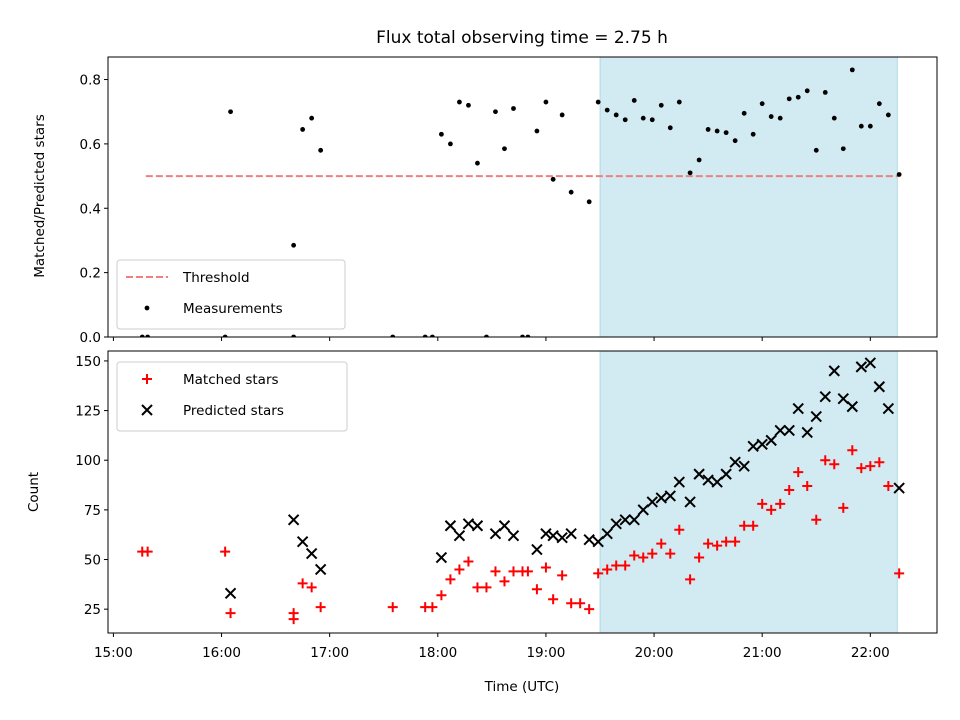 This screenshot has height=720, width=960. I want to click on top-y-axis-label: Matched/Predicted stars, so click(40, 195).